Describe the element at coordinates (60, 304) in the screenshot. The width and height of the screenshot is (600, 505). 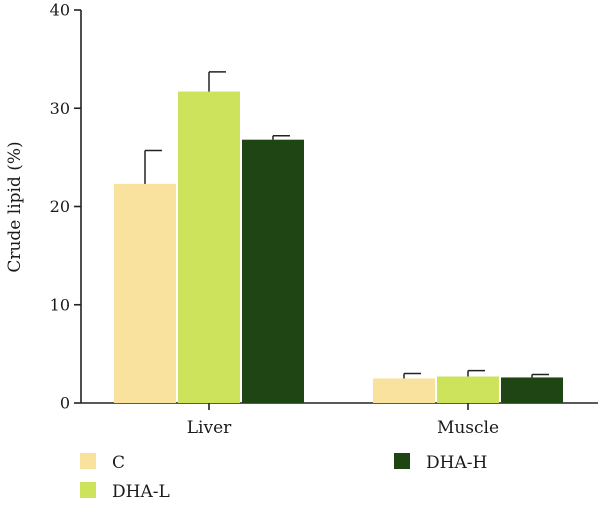
I see `y-tick-label-1: 10` at that location.